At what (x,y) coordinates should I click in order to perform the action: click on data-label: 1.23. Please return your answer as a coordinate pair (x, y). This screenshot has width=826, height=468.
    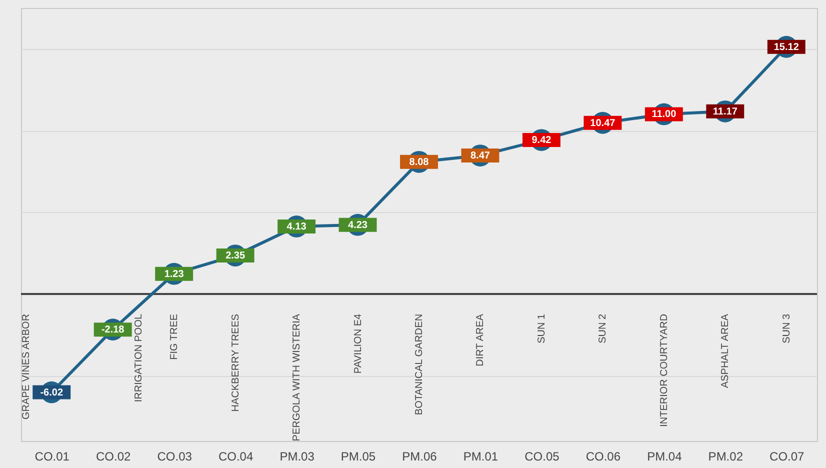
    Looking at the image, I should click on (174, 274).